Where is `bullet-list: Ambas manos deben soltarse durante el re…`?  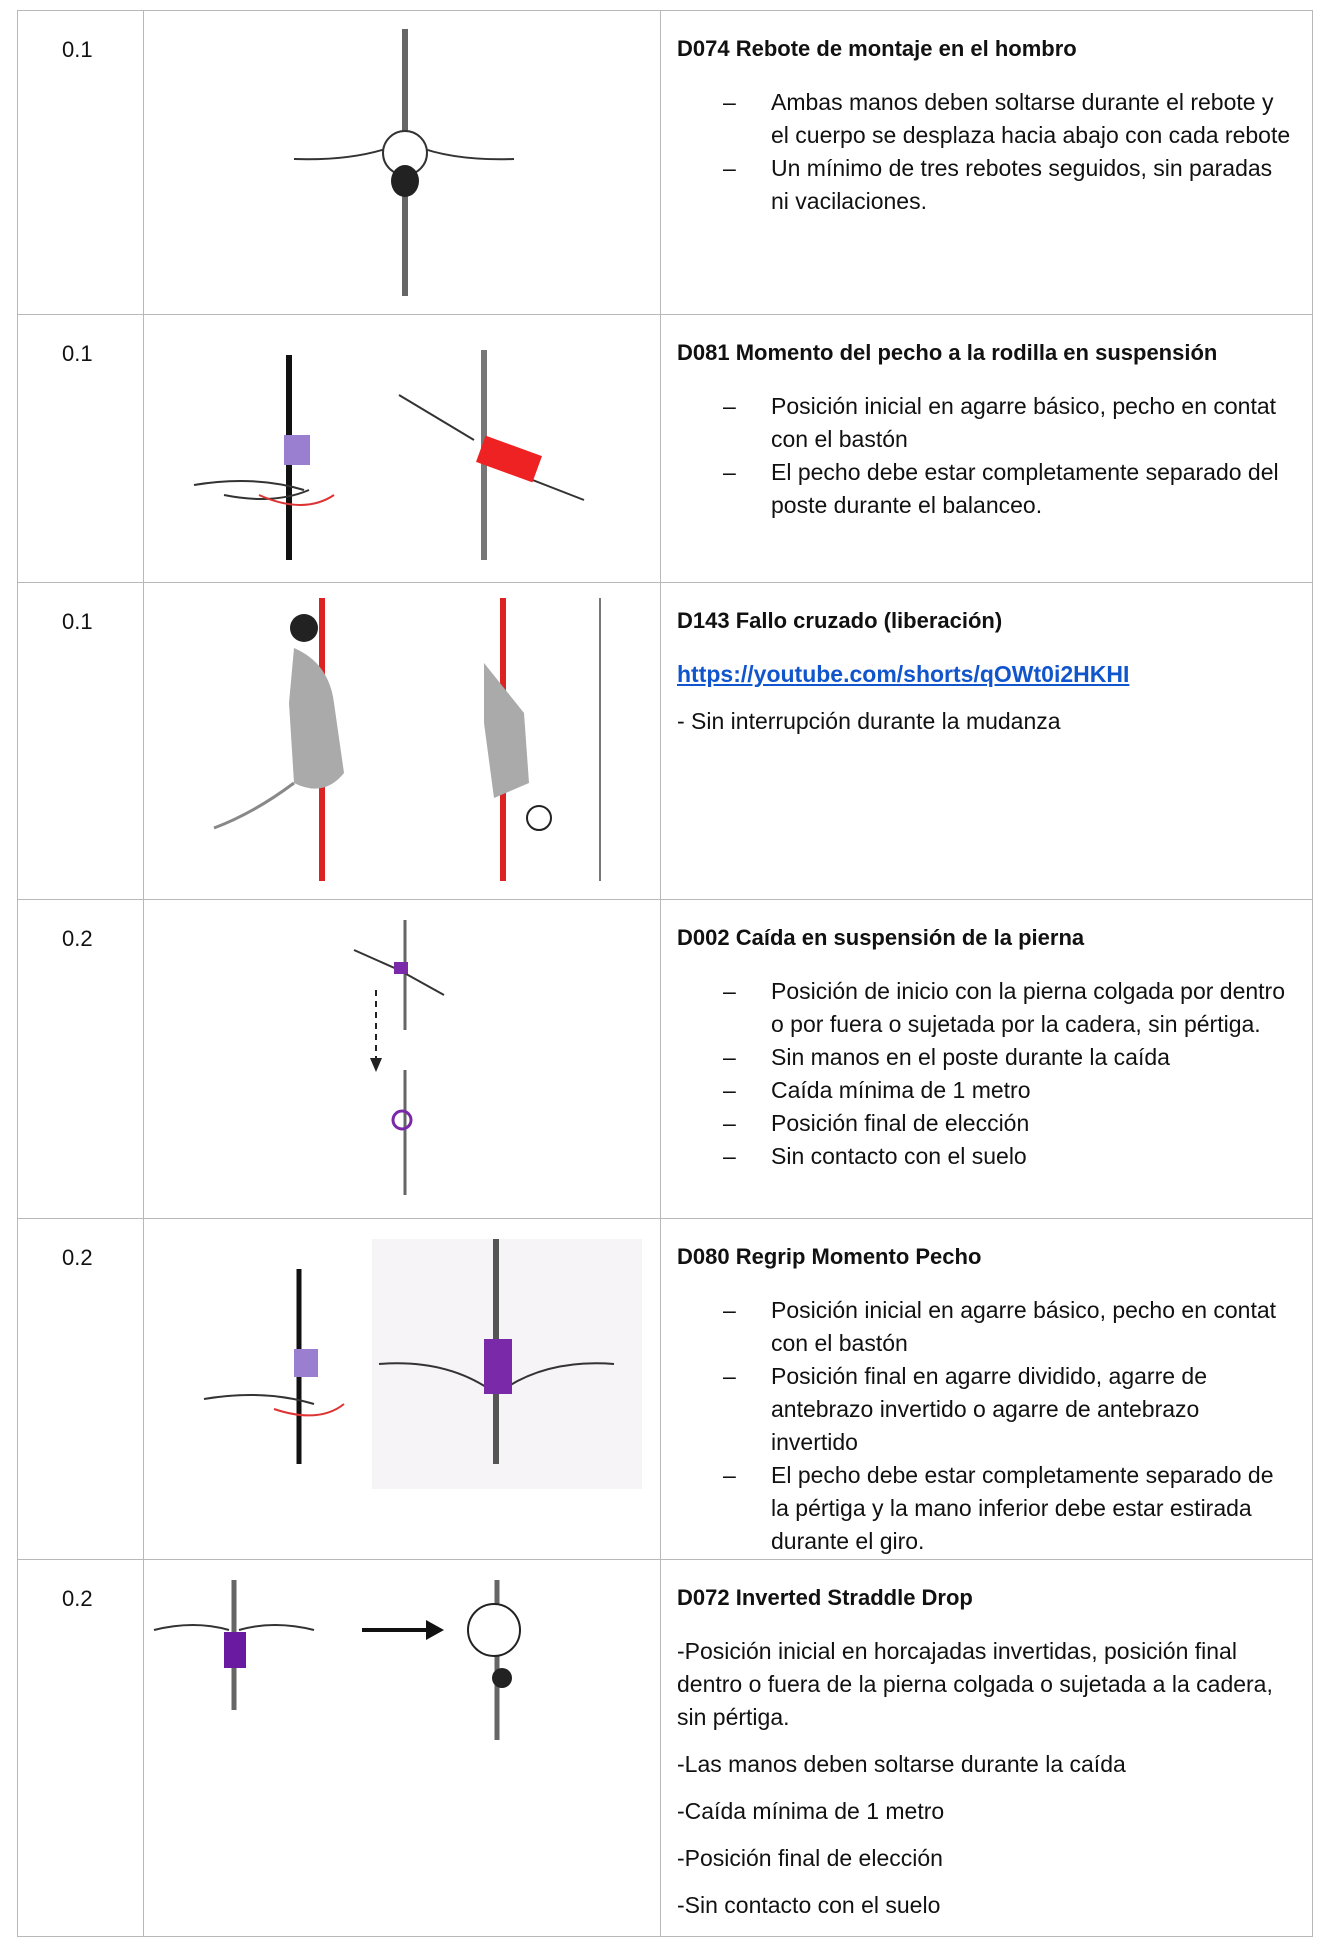
bullet-list: Ambas manos deben soltarse durante el re… is located at coordinates (984, 152).